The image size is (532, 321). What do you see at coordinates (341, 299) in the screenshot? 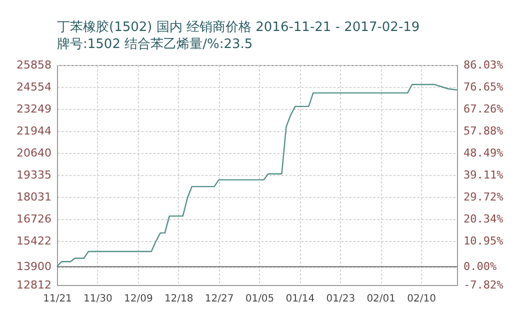
I see `x-tick-label: 01/23` at bounding box center [341, 299].